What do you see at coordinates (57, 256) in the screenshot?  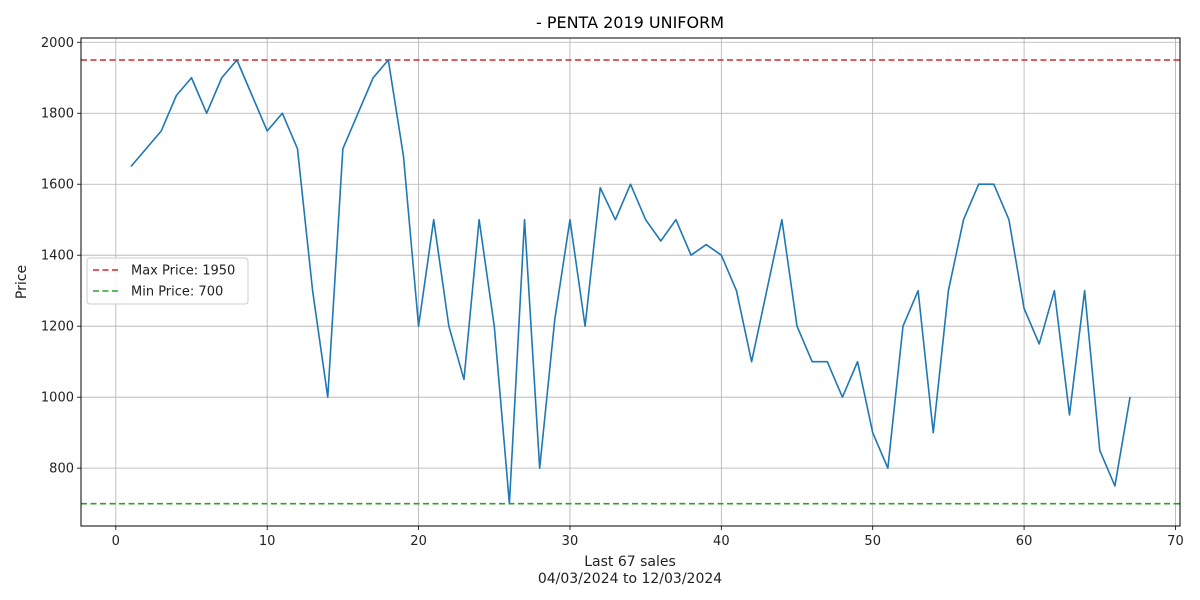 I see `y-tick-label: 1400` at bounding box center [57, 256].